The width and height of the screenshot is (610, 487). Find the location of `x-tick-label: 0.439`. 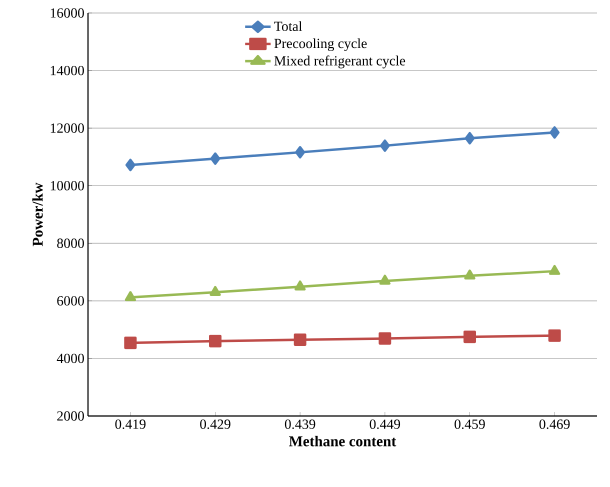

x-tick-label: 0.439 is located at coordinates (300, 424).